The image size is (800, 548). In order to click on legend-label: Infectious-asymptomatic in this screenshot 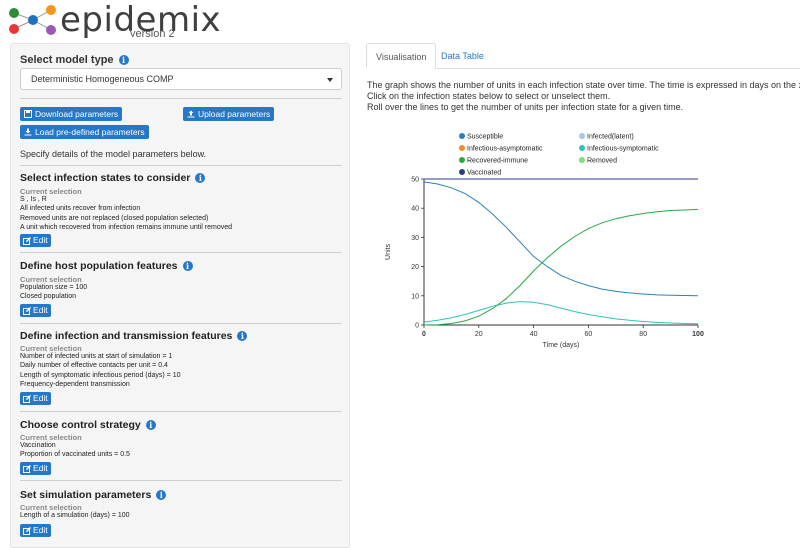, I will do `click(505, 149)`.